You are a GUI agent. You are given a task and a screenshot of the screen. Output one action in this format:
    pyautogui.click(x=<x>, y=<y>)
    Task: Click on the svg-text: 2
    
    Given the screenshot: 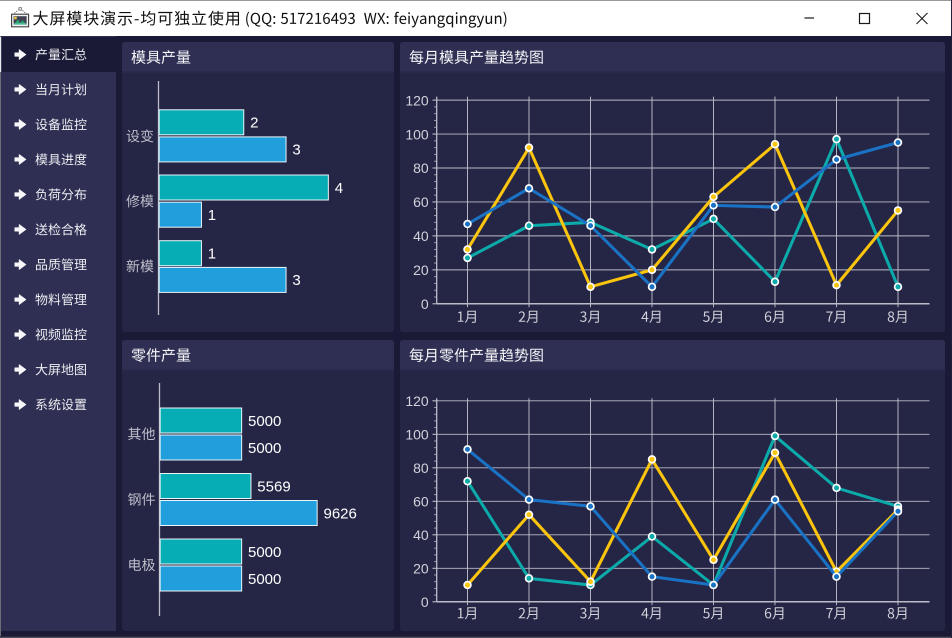 What is the action you would take?
    pyautogui.click(x=254, y=123)
    